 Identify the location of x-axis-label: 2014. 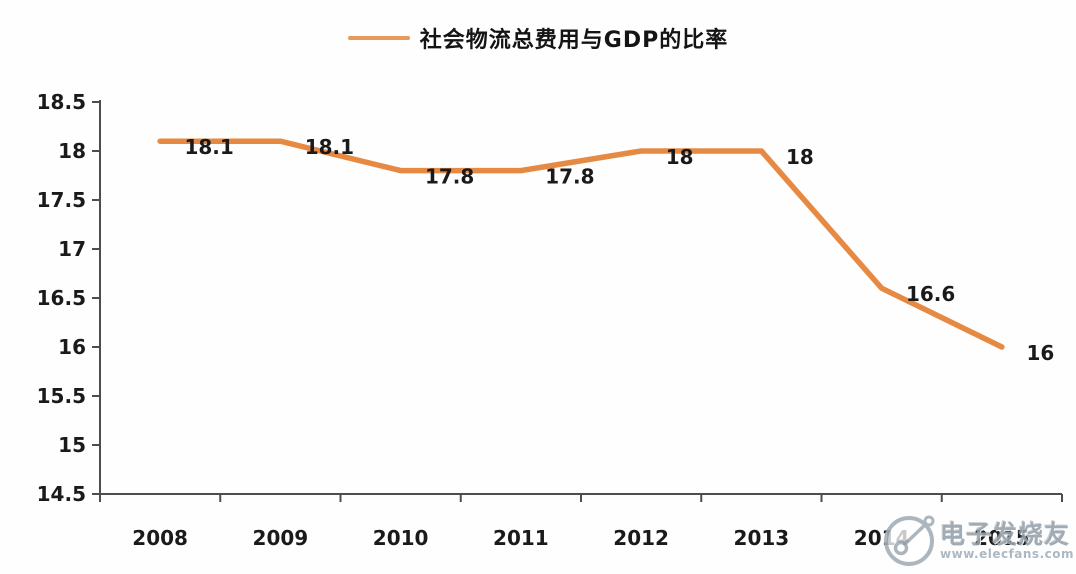
(882, 538).